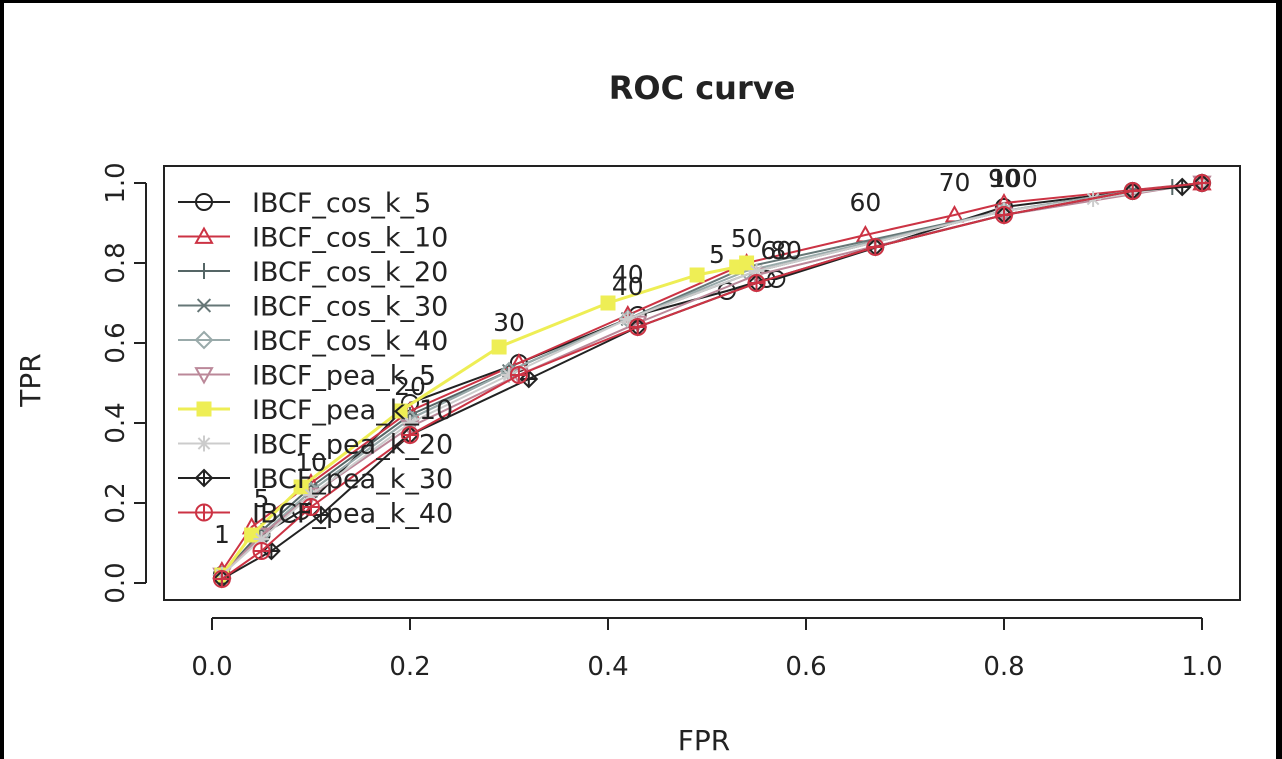 The height and width of the screenshot is (759, 1282). What do you see at coordinates (410, 386) in the screenshot?
I see `point-label: 20` at bounding box center [410, 386].